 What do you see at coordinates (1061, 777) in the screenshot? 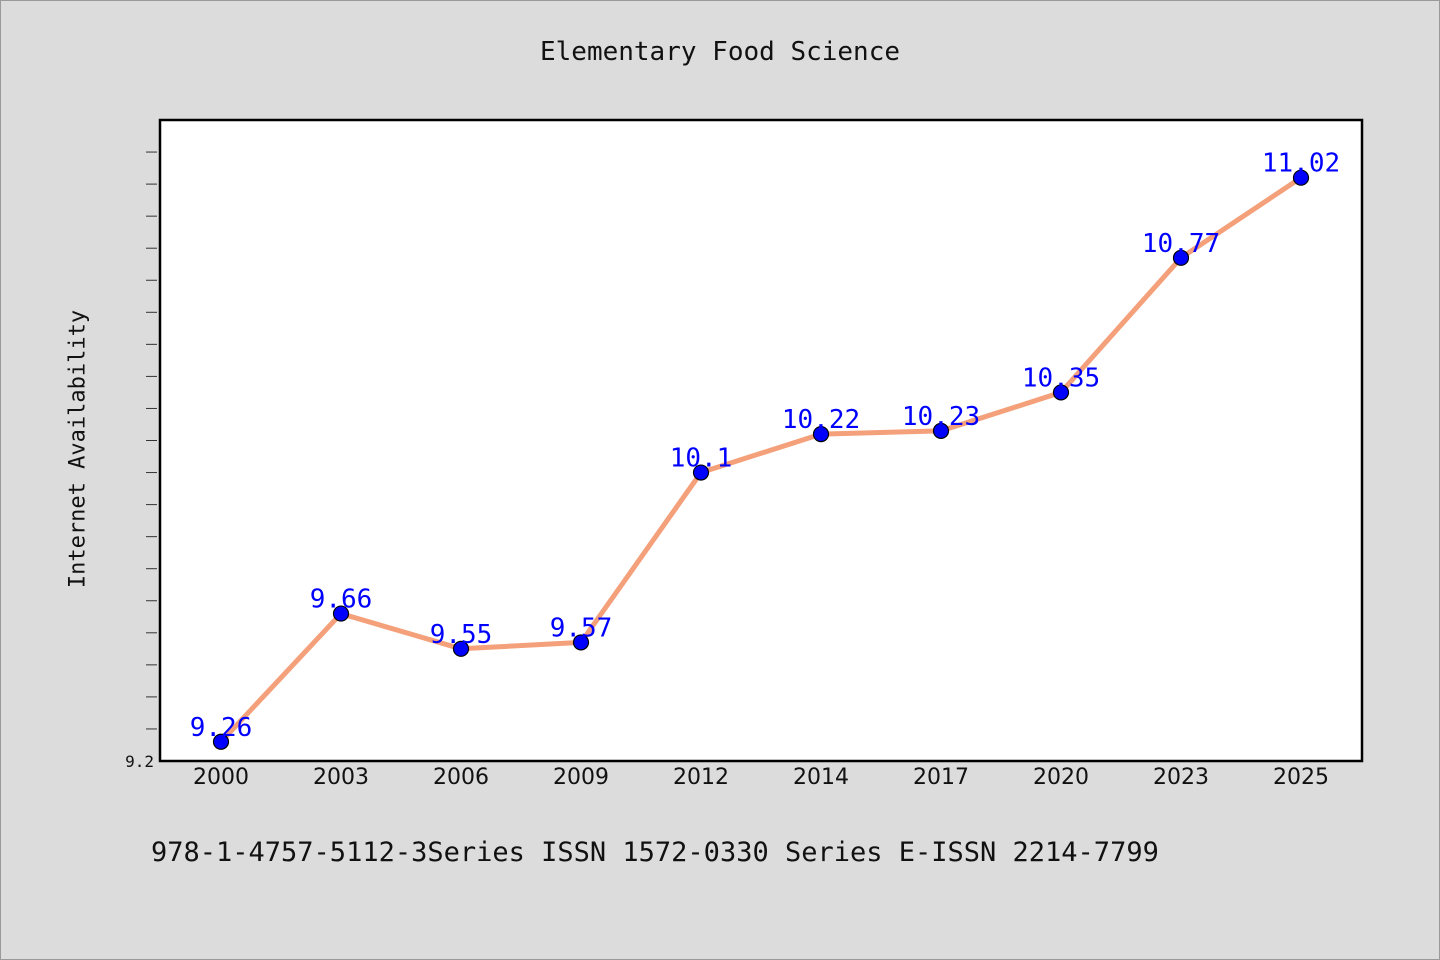
I see `x-tick-label: 2020` at bounding box center [1061, 777].